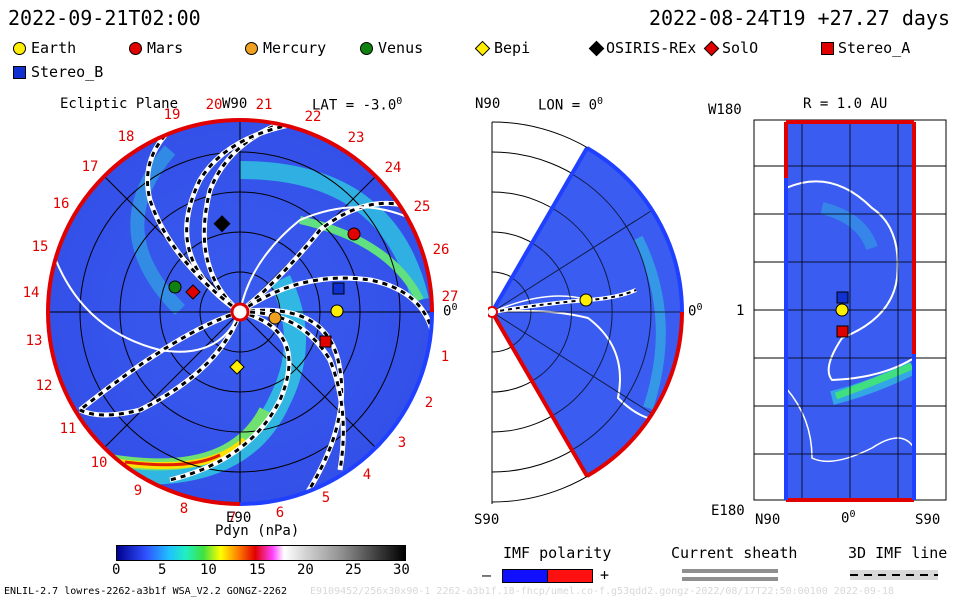  I want to click on mid-n90-label: N90, so click(488, 104).